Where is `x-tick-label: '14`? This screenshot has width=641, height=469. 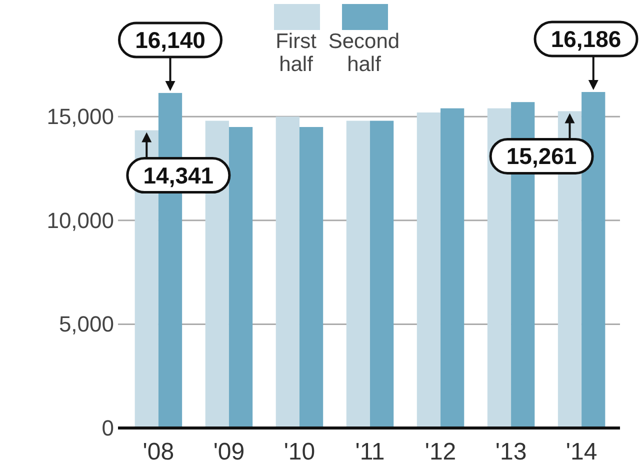 x-tick-label: '14 is located at coordinates (582, 452).